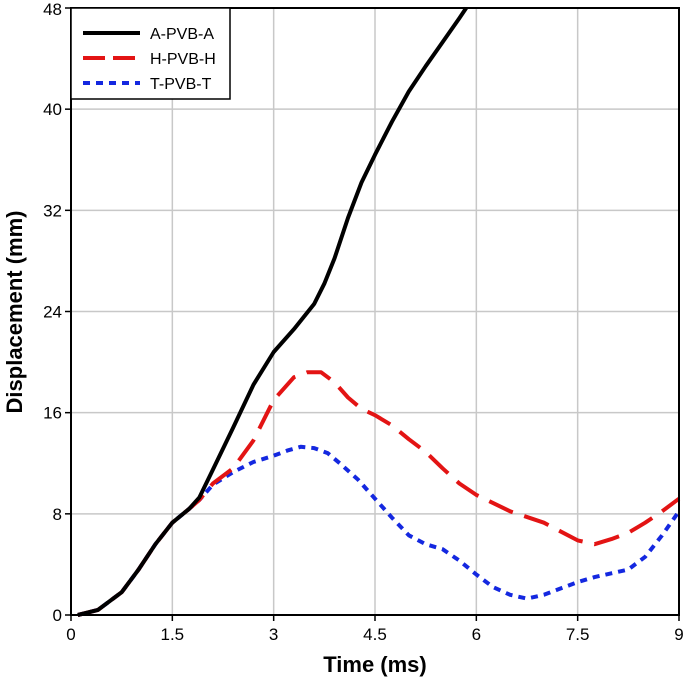 This screenshot has height=681, width=685. What do you see at coordinates (476, 634) in the screenshot?
I see `x-tick-label: 6` at bounding box center [476, 634].